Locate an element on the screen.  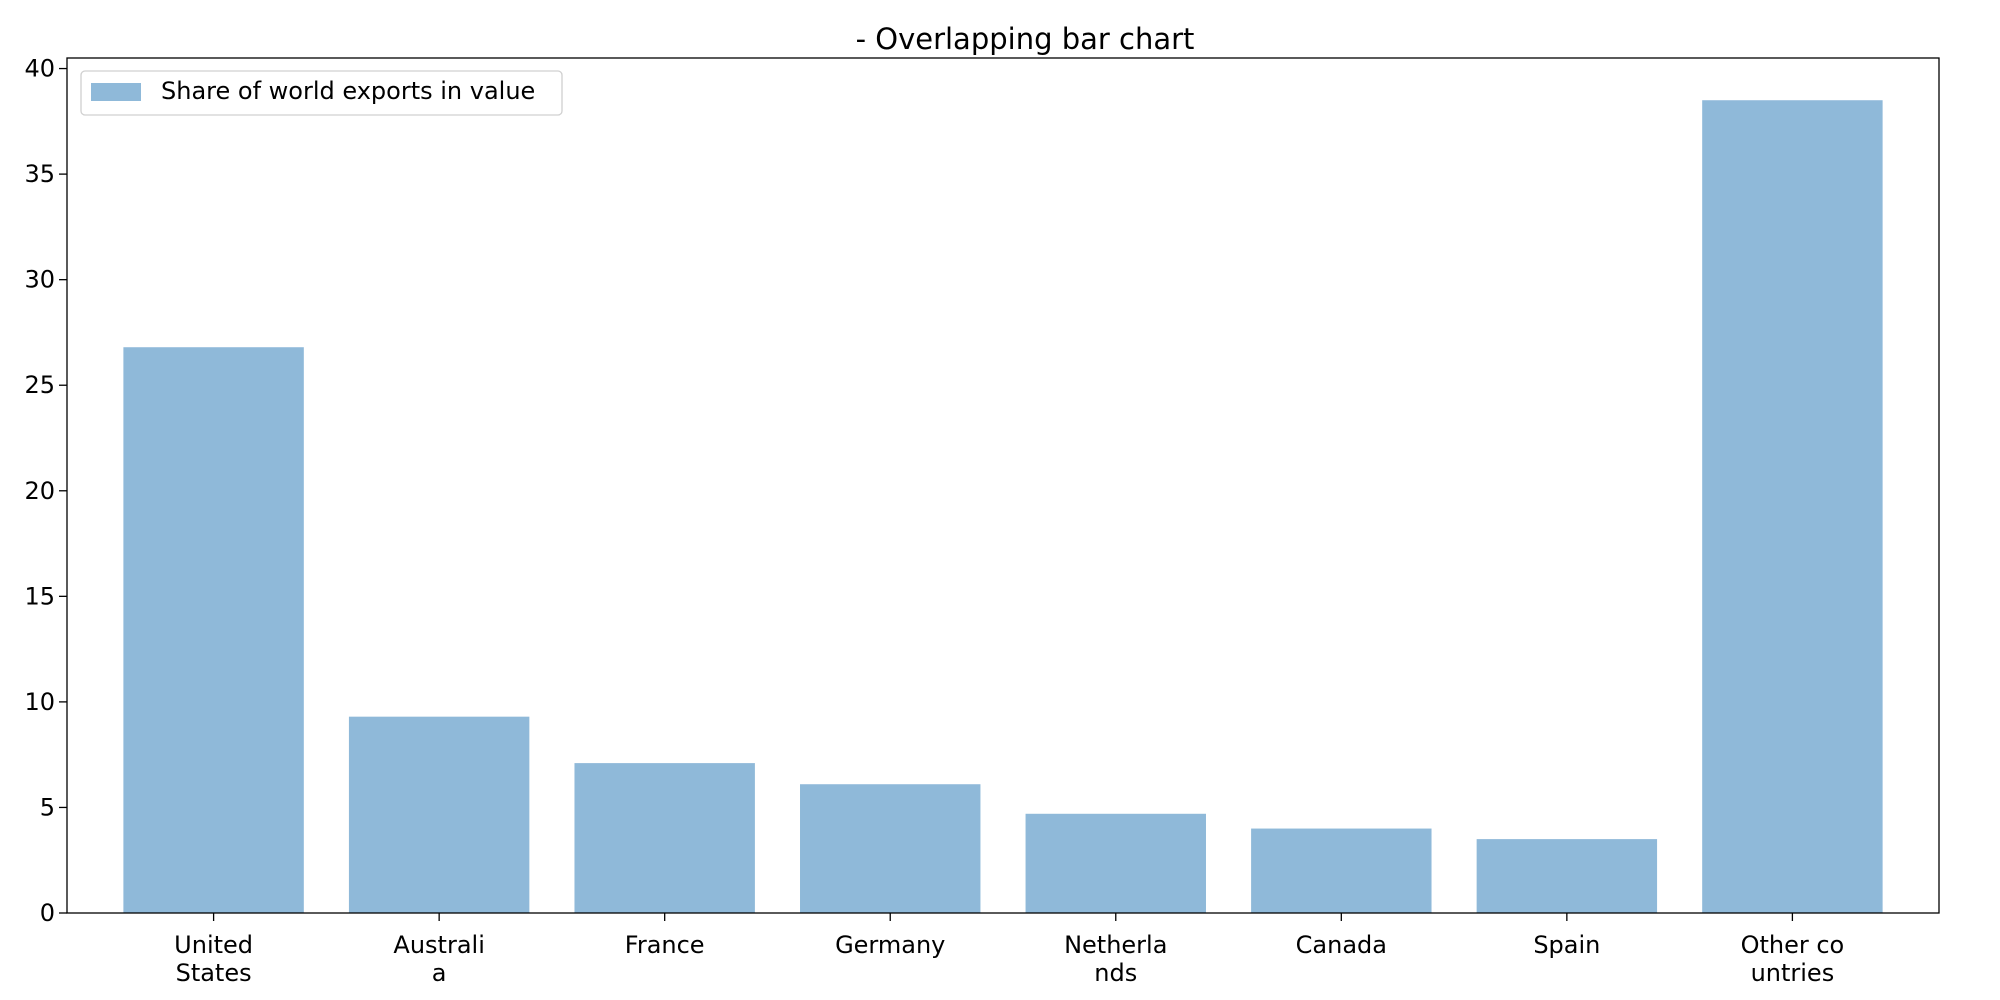
bar-australia is located at coordinates (439, 814).